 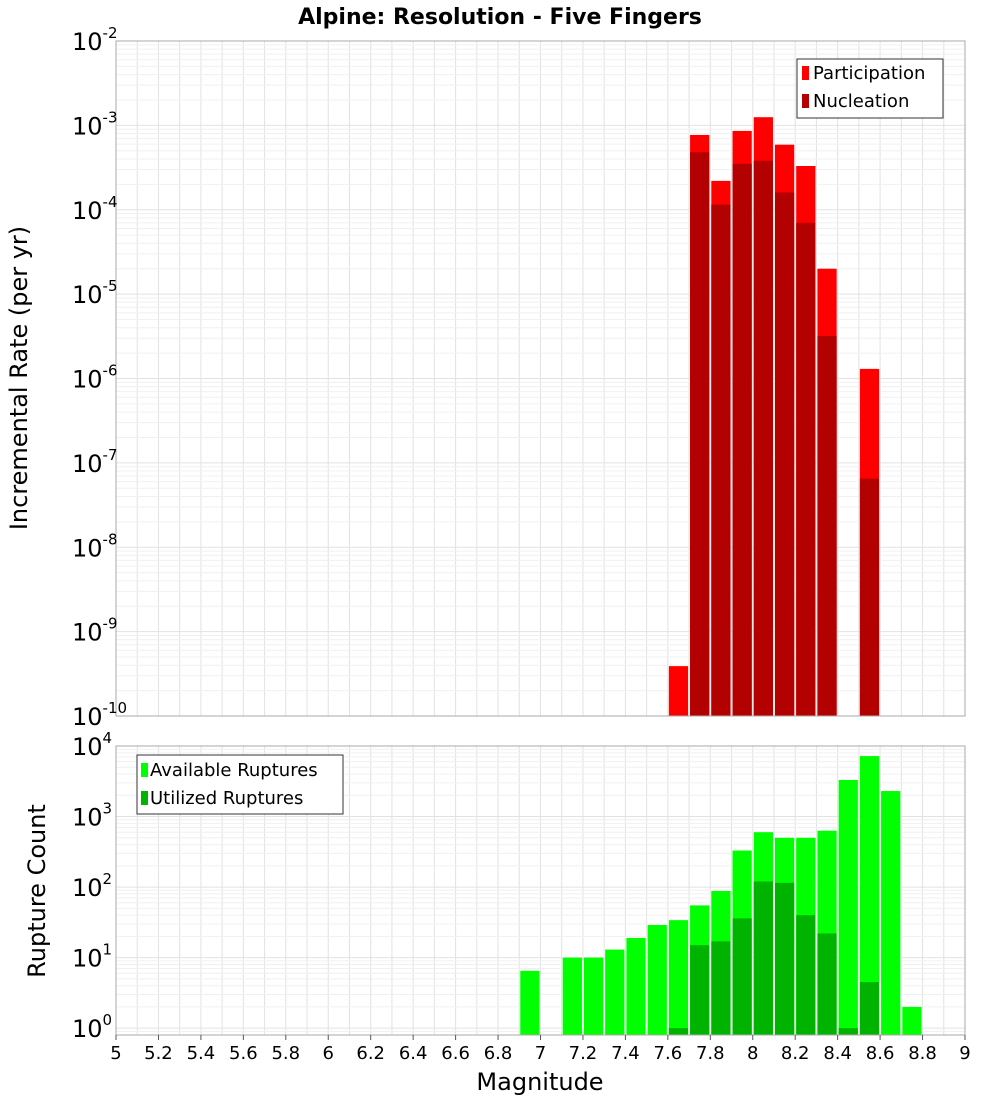 What do you see at coordinates (922, 1053) in the screenshot?
I see `x-tick-label: 8.8` at bounding box center [922, 1053].